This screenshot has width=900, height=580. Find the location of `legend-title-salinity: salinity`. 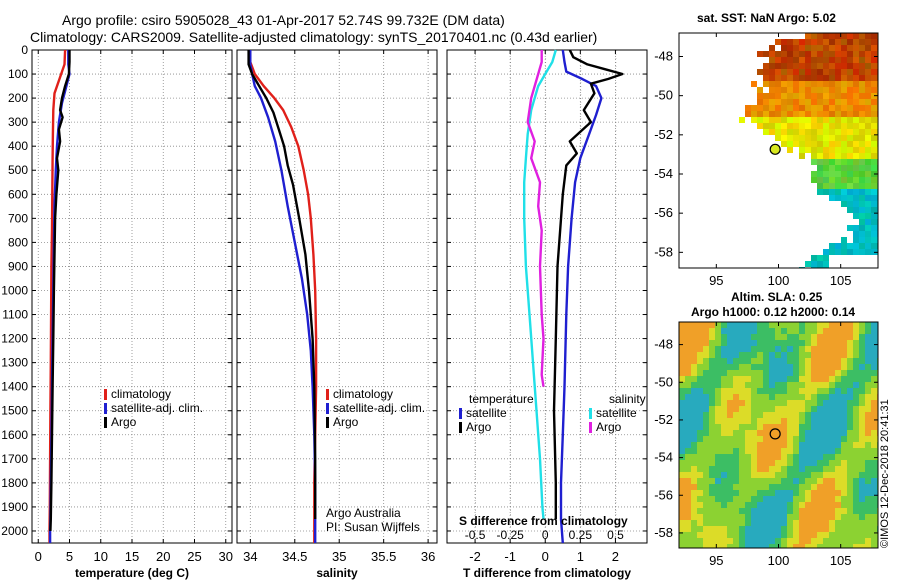

legend-title-salinity: salinity is located at coordinates (627, 399).